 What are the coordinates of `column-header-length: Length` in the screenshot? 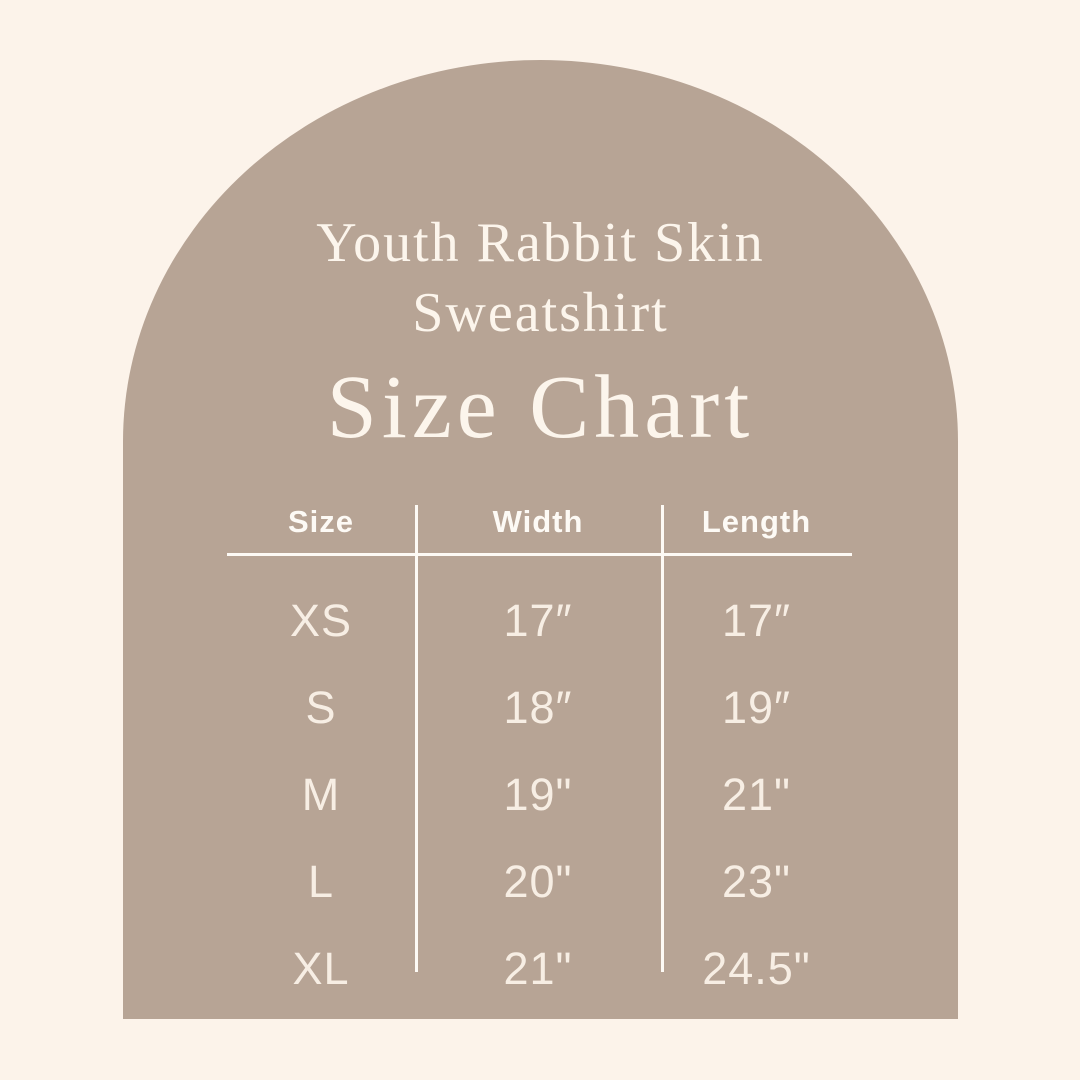 It's located at (756, 521).